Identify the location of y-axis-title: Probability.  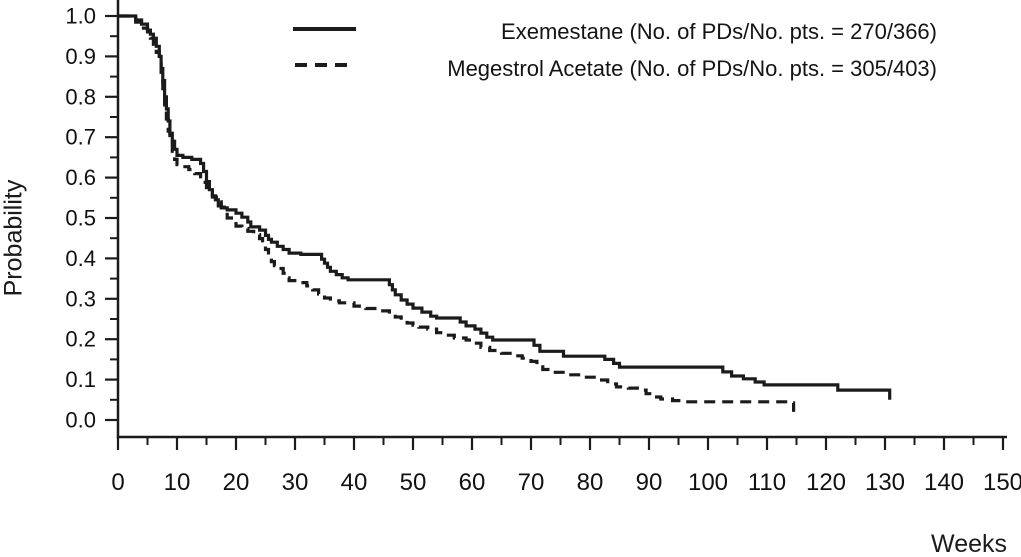
(14, 238).